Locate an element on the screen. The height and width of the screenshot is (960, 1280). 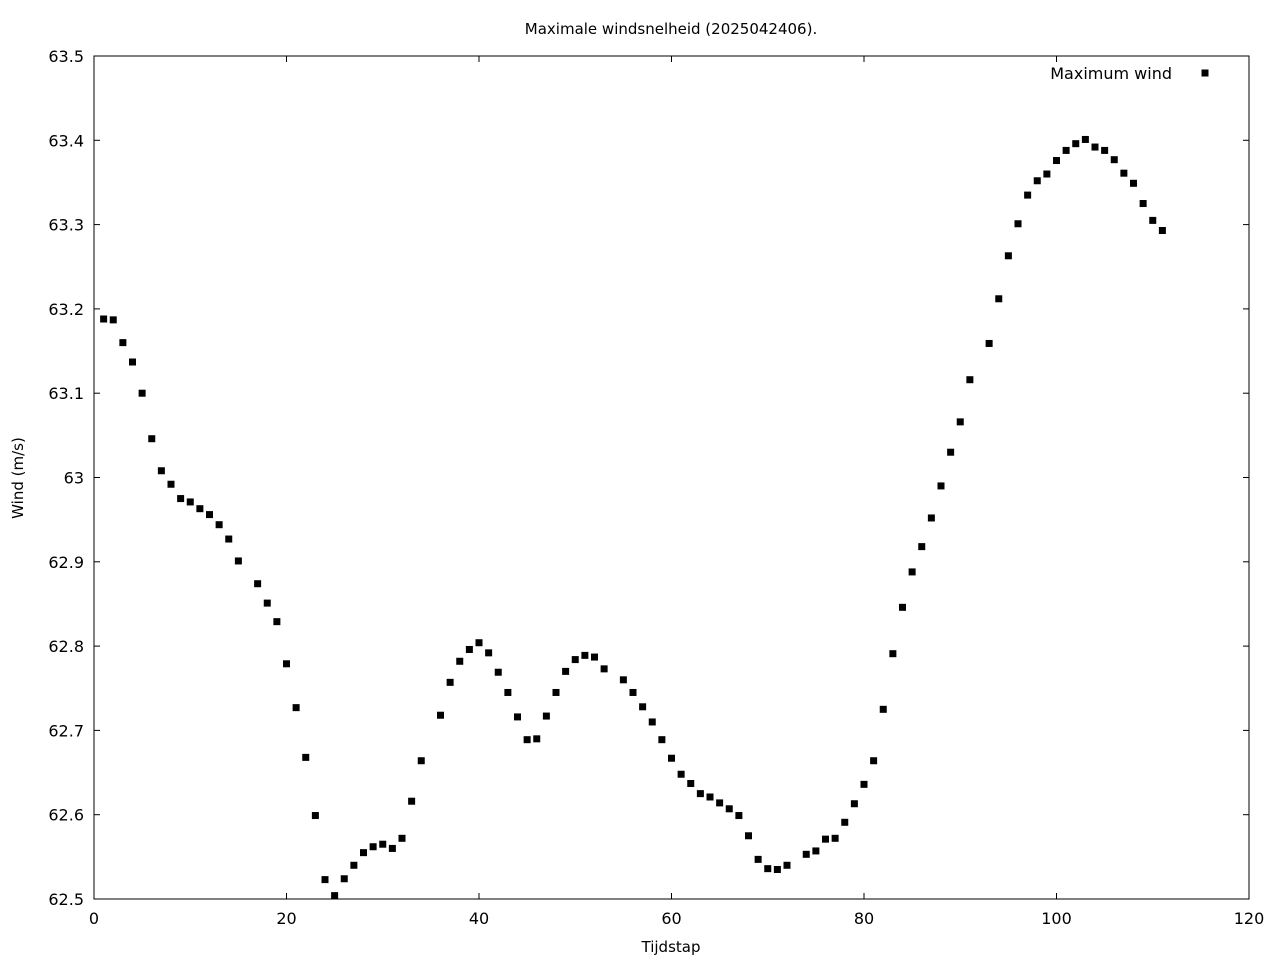
x-axis-title: Tijdstap is located at coordinates (671, 947).